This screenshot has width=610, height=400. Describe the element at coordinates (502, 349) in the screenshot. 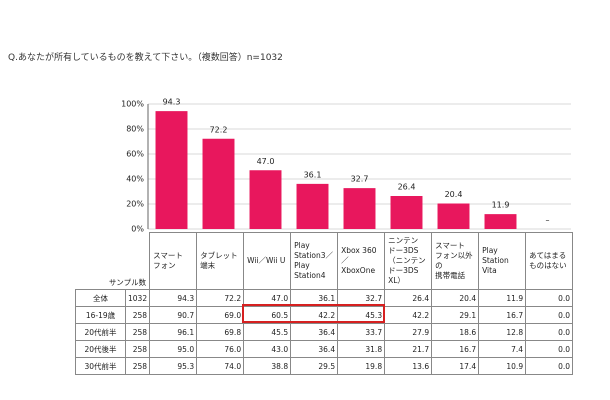

I see `table-cell: 7.4` at that location.